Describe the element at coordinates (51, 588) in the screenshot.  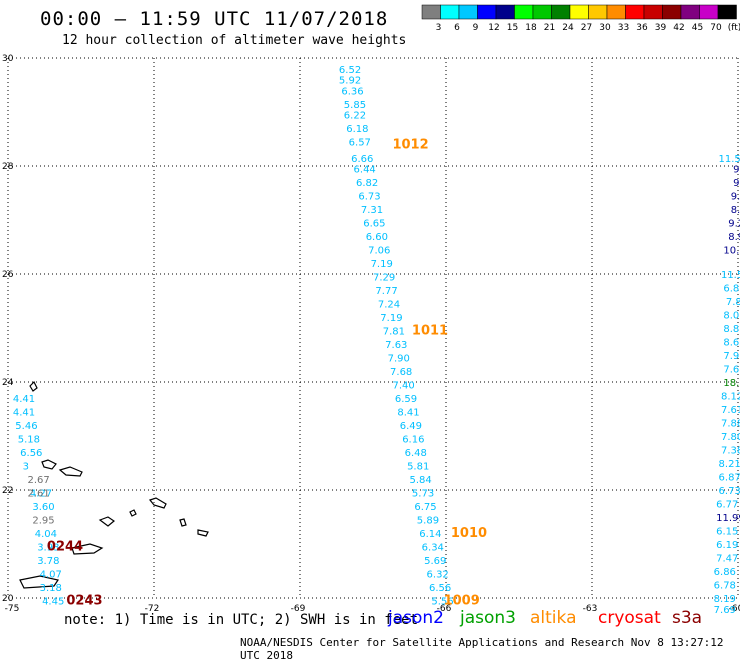
I see `data-point-label: 3.18` at that location.